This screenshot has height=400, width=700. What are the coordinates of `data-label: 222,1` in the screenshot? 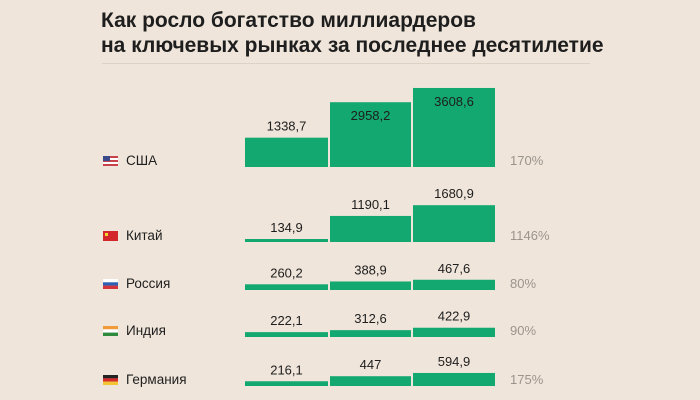 It's located at (286, 320).